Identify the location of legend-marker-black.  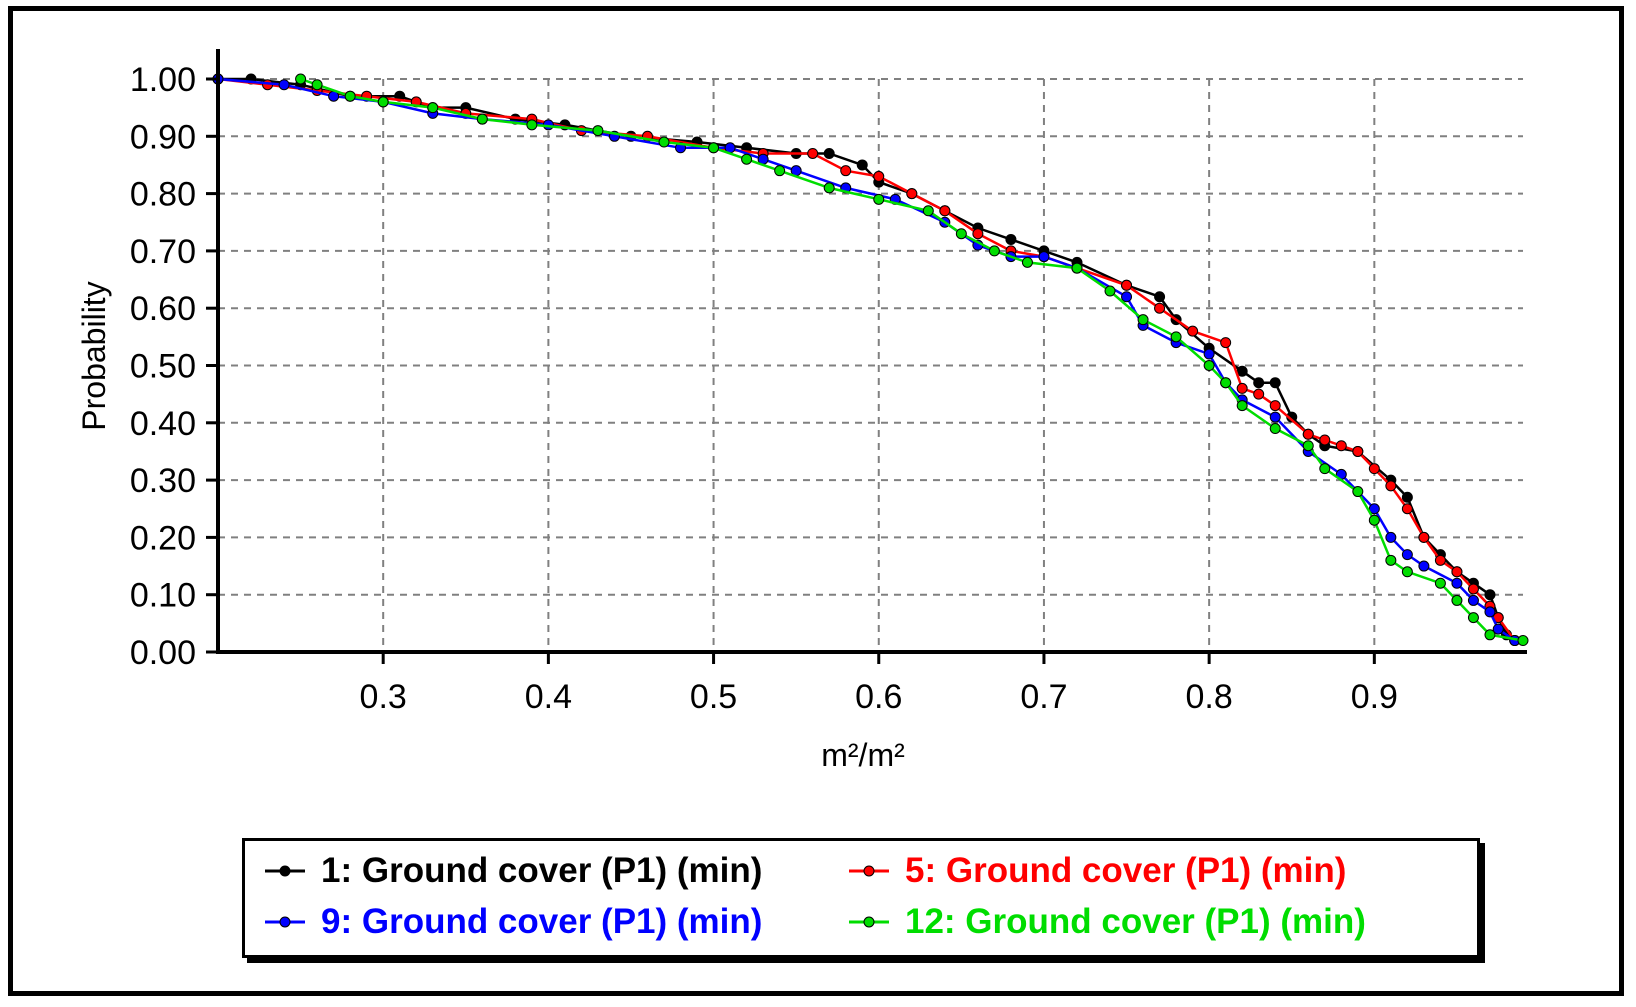
(285, 871).